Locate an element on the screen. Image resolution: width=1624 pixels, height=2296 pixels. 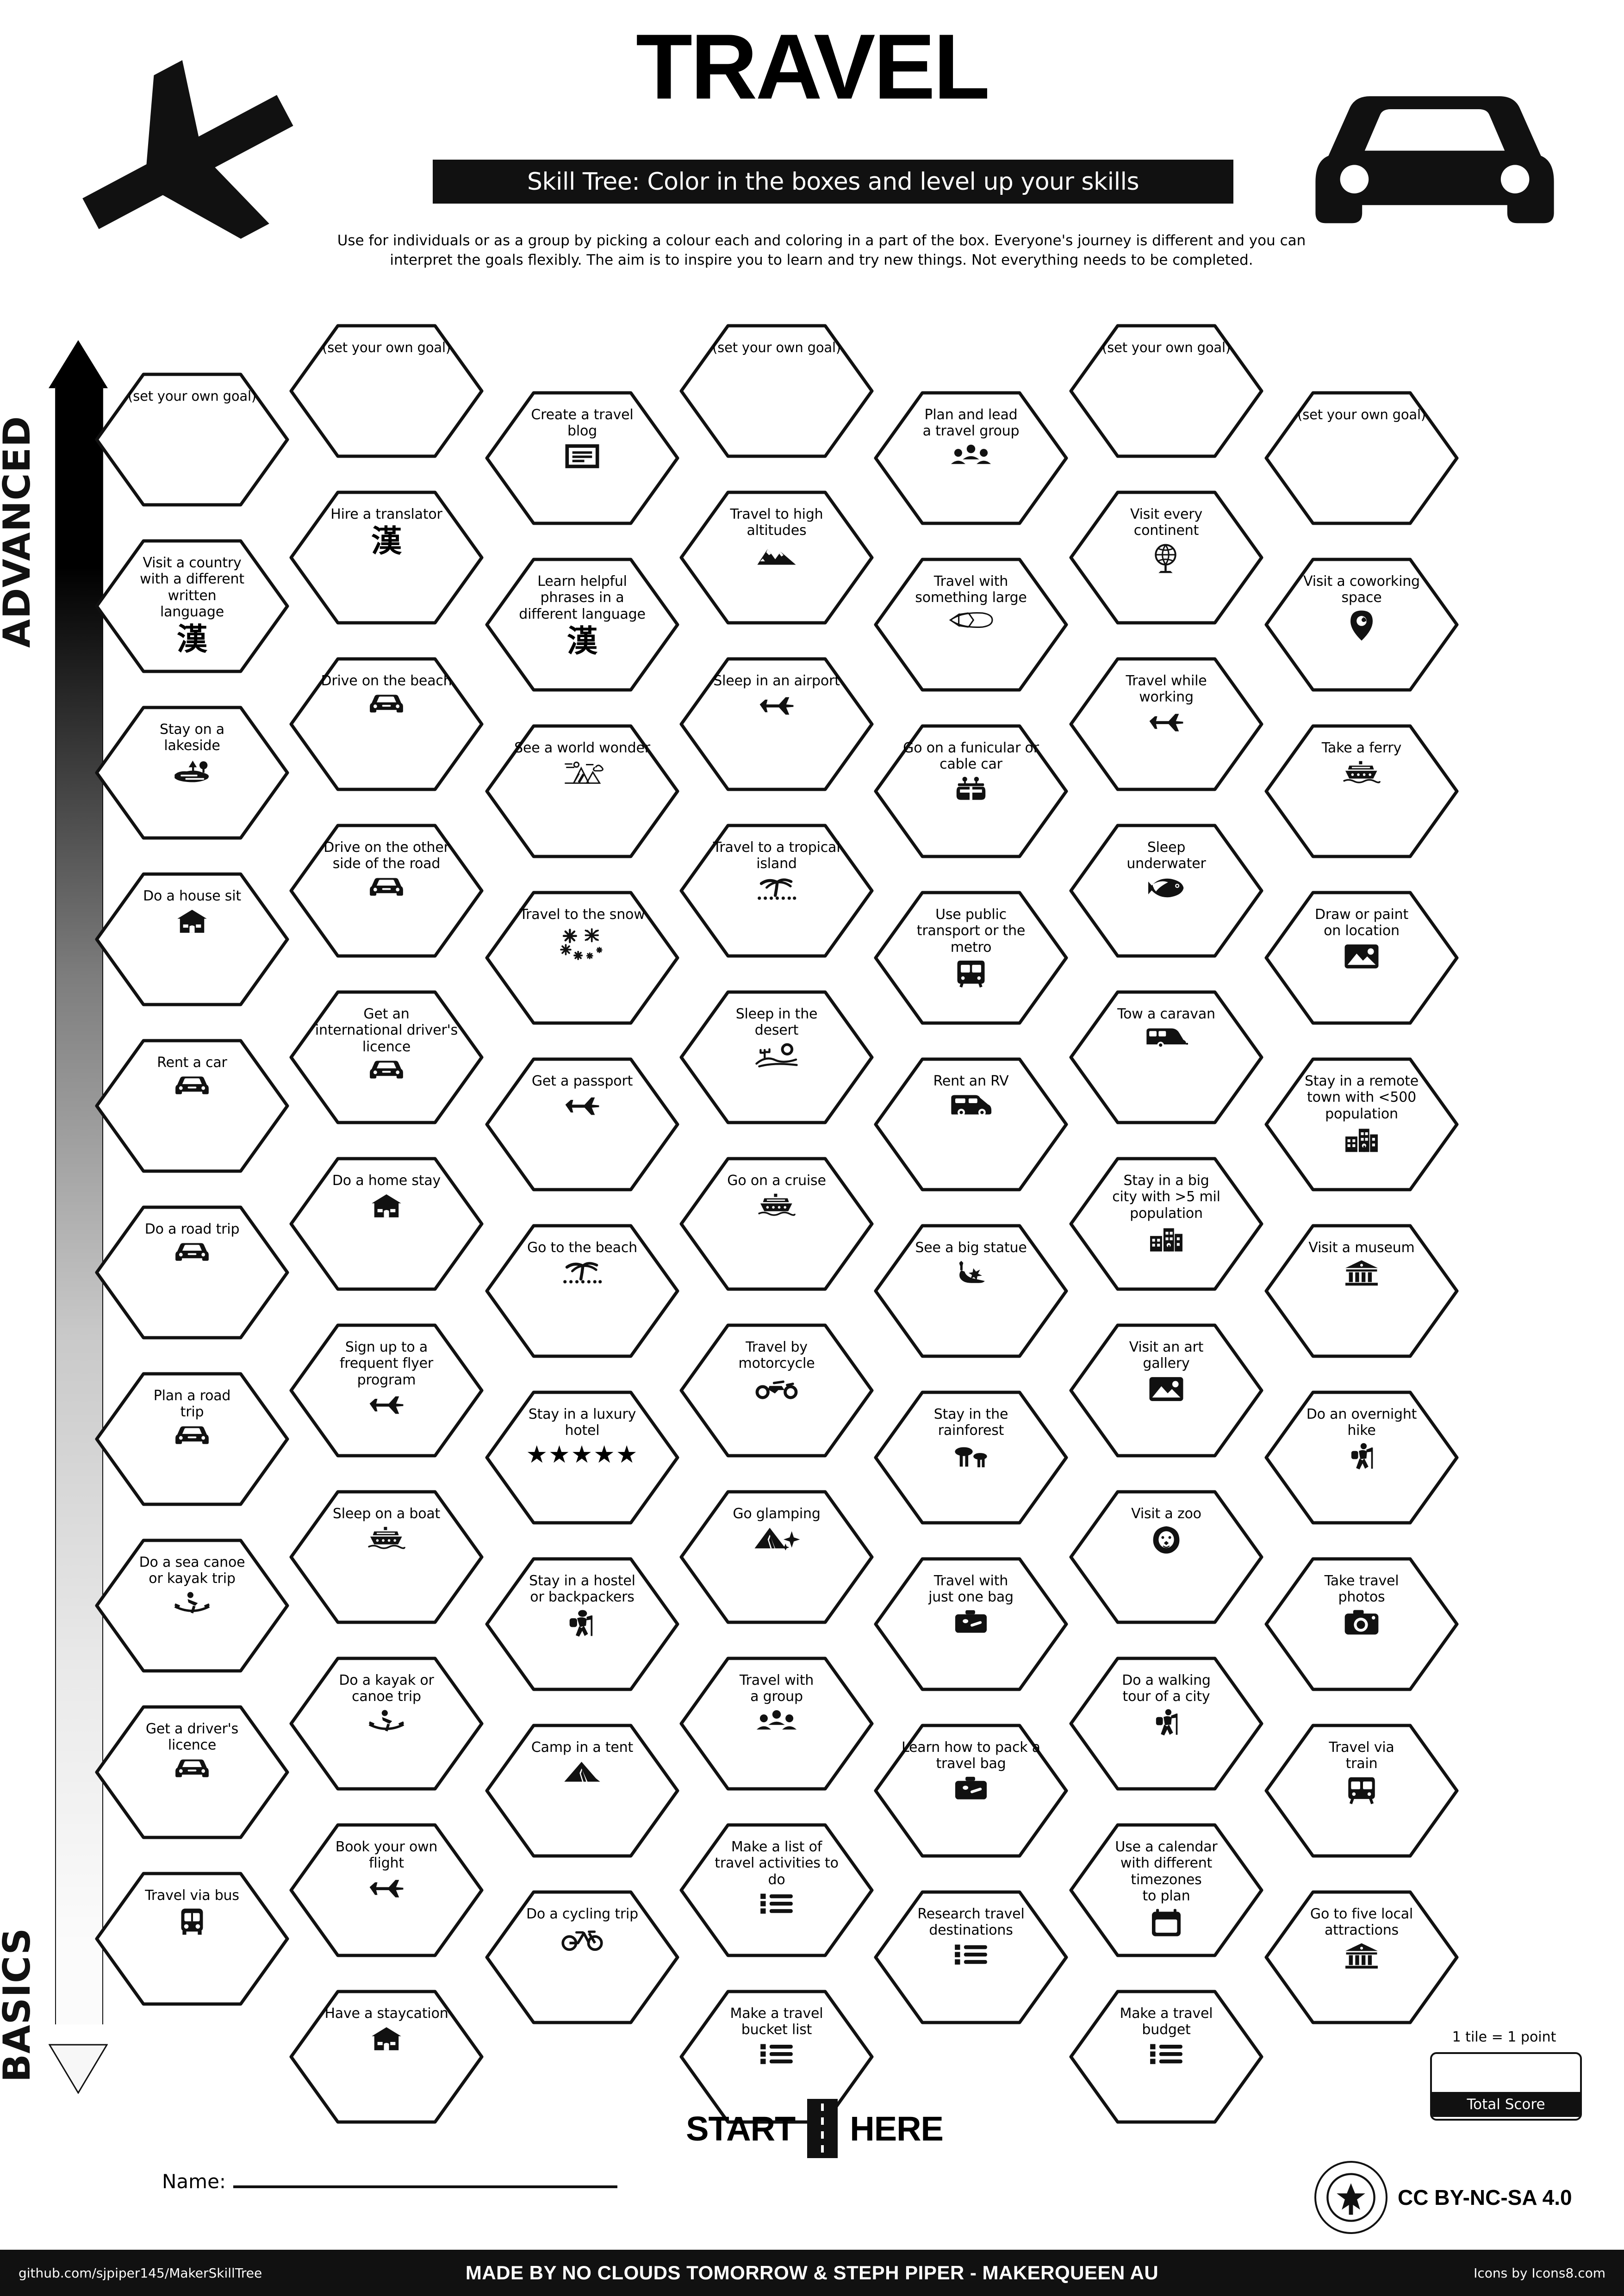
name-field: Name: is located at coordinates (390, 2181).